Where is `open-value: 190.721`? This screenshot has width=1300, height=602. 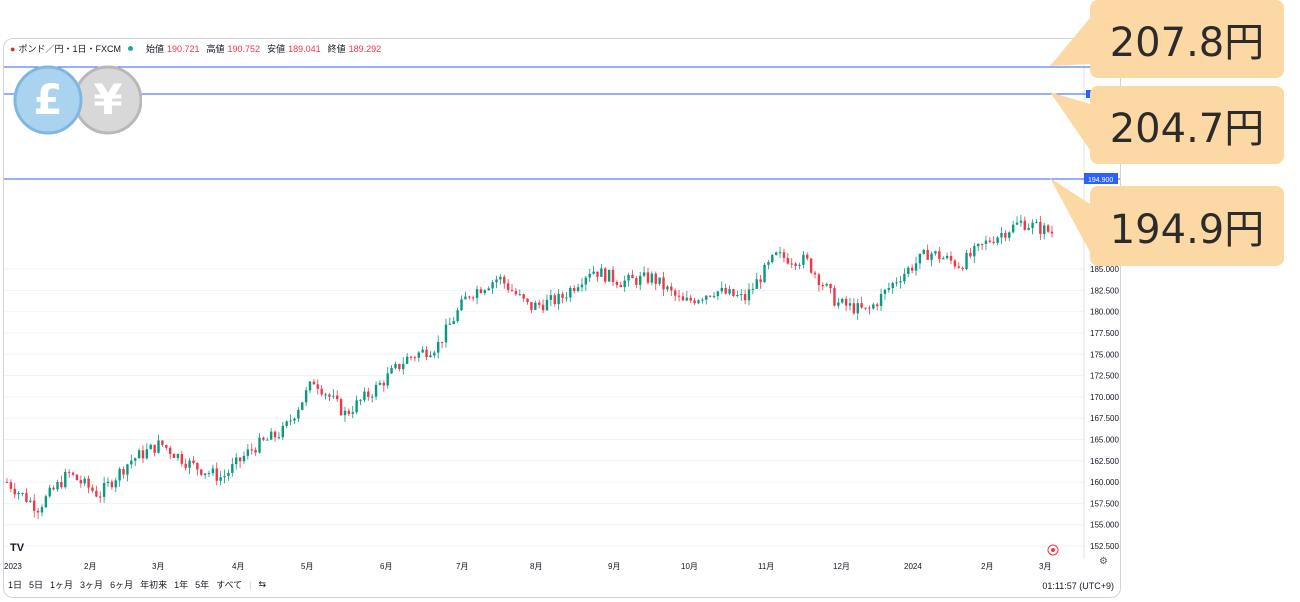
open-value: 190.721 is located at coordinates (183, 48).